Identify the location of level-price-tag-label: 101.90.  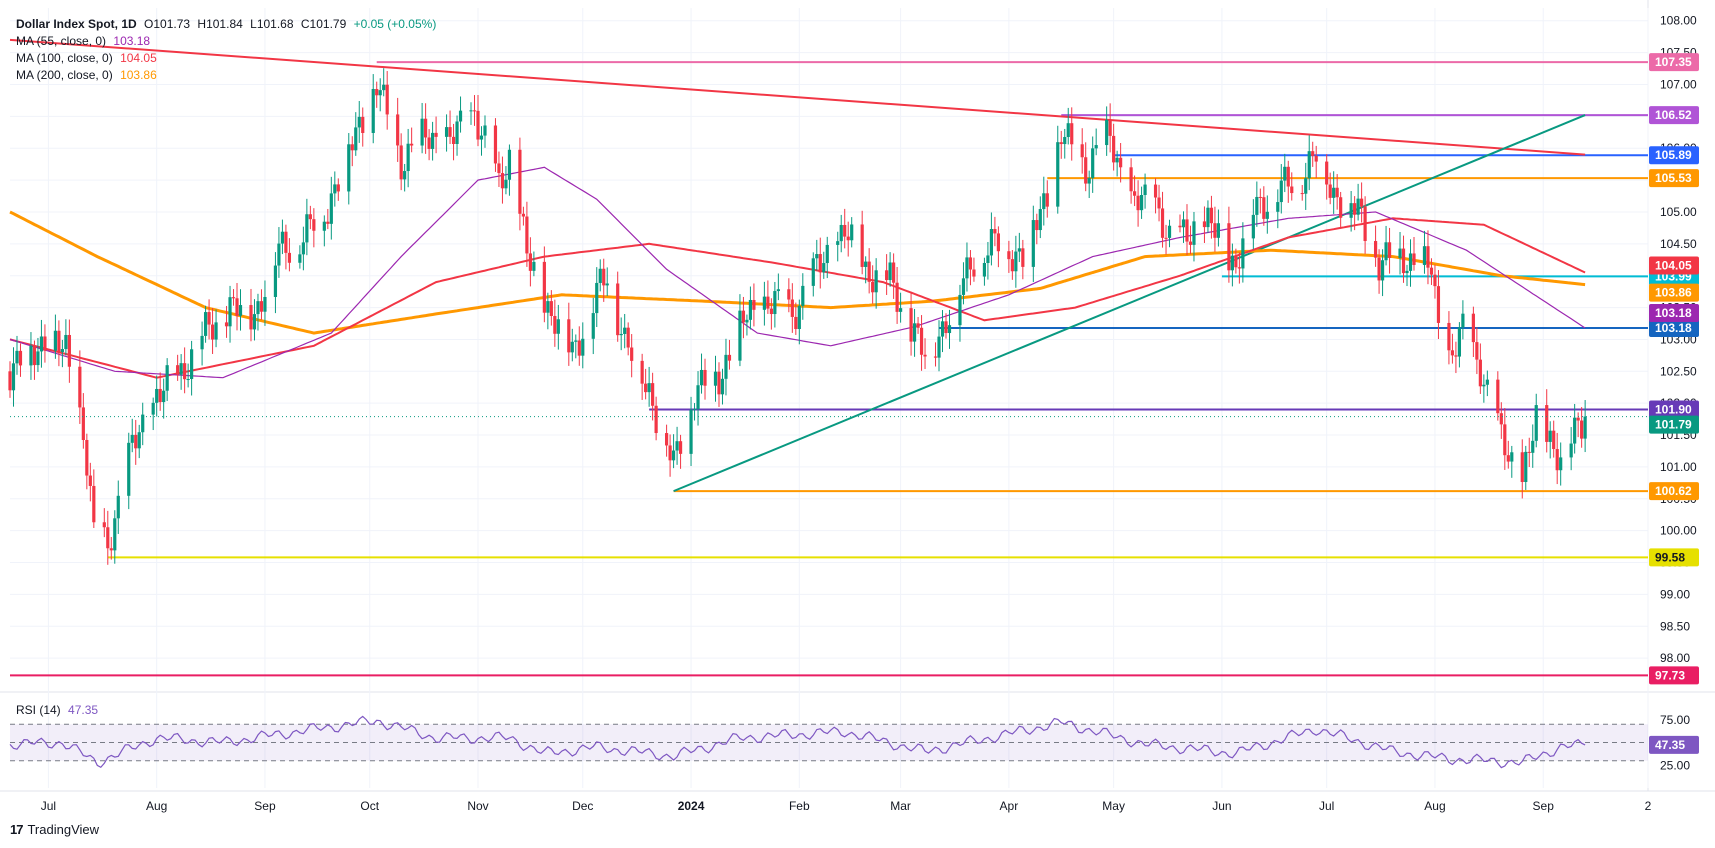
(1673, 410).